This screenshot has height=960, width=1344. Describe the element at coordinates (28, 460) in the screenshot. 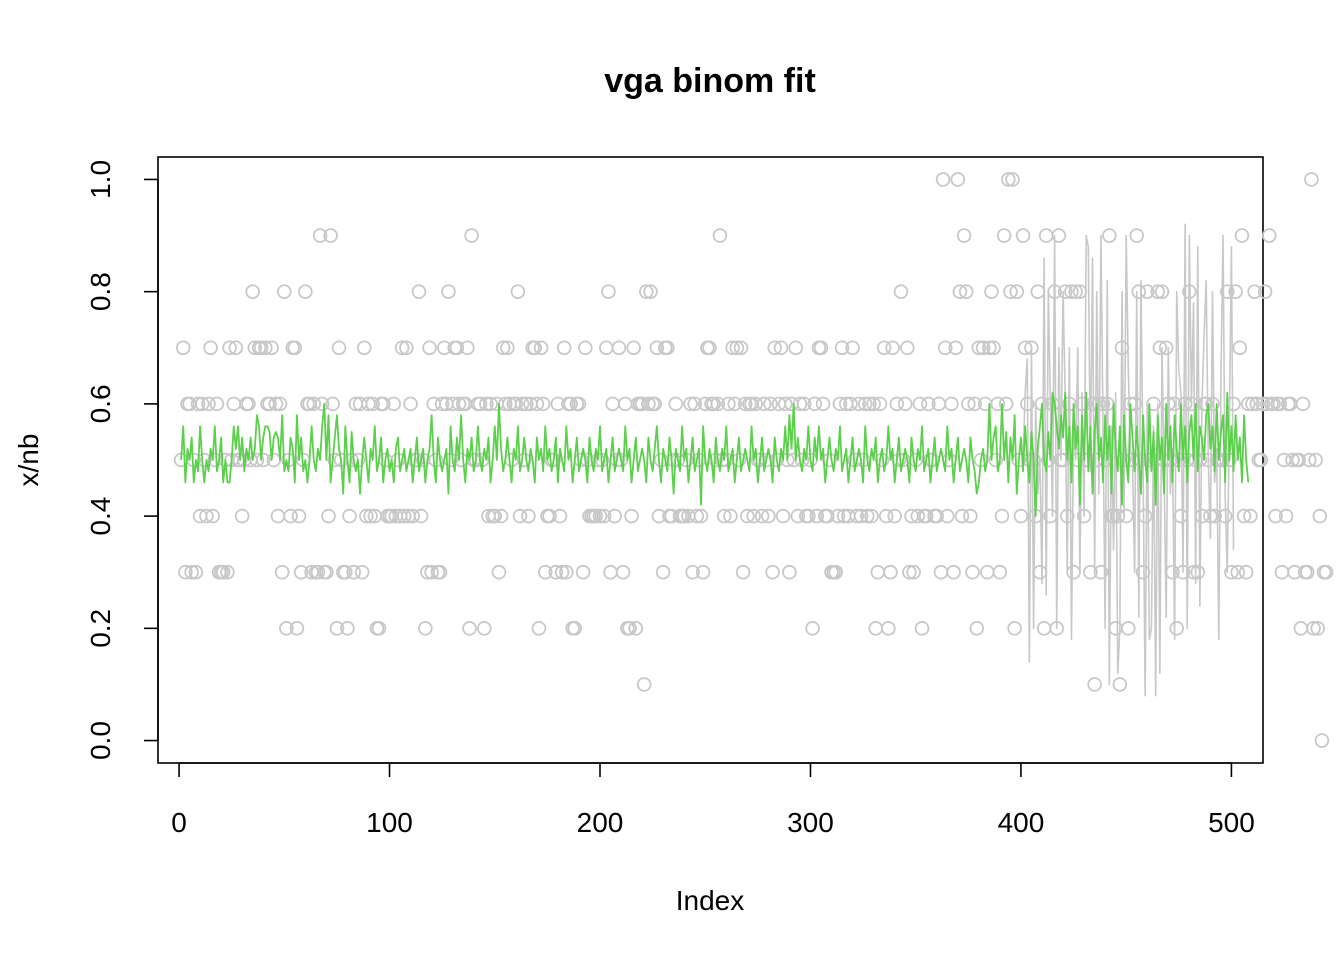

I see `y-axis-label: x/nb` at that location.